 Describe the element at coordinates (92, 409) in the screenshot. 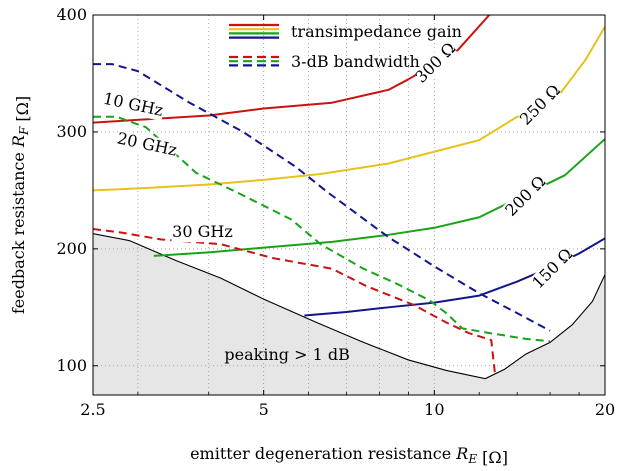

I see `x-tick-label: 2.5` at that location.